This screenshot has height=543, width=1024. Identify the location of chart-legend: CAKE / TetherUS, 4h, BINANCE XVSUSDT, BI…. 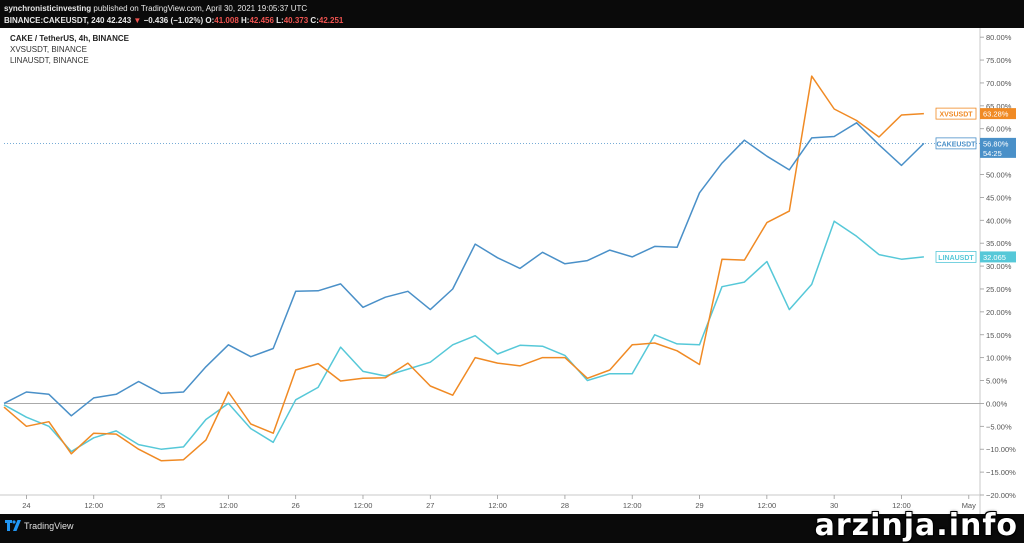
(69, 49).